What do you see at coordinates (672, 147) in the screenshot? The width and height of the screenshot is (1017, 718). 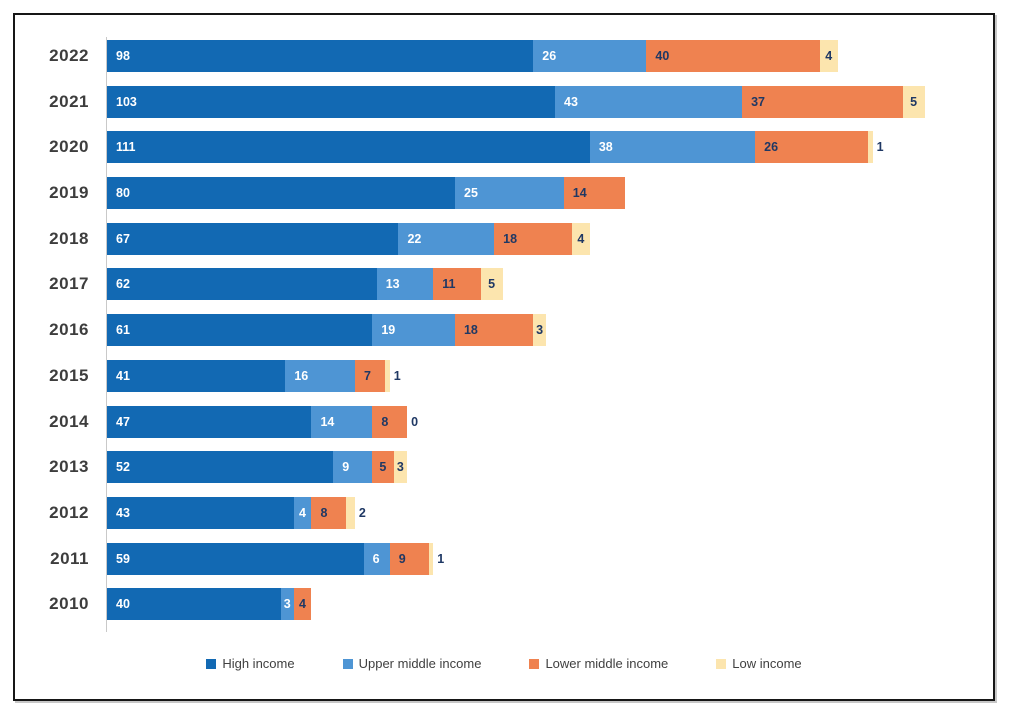 I see `bar-segment-upper-middle-income: 38` at bounding box center [672, 147].